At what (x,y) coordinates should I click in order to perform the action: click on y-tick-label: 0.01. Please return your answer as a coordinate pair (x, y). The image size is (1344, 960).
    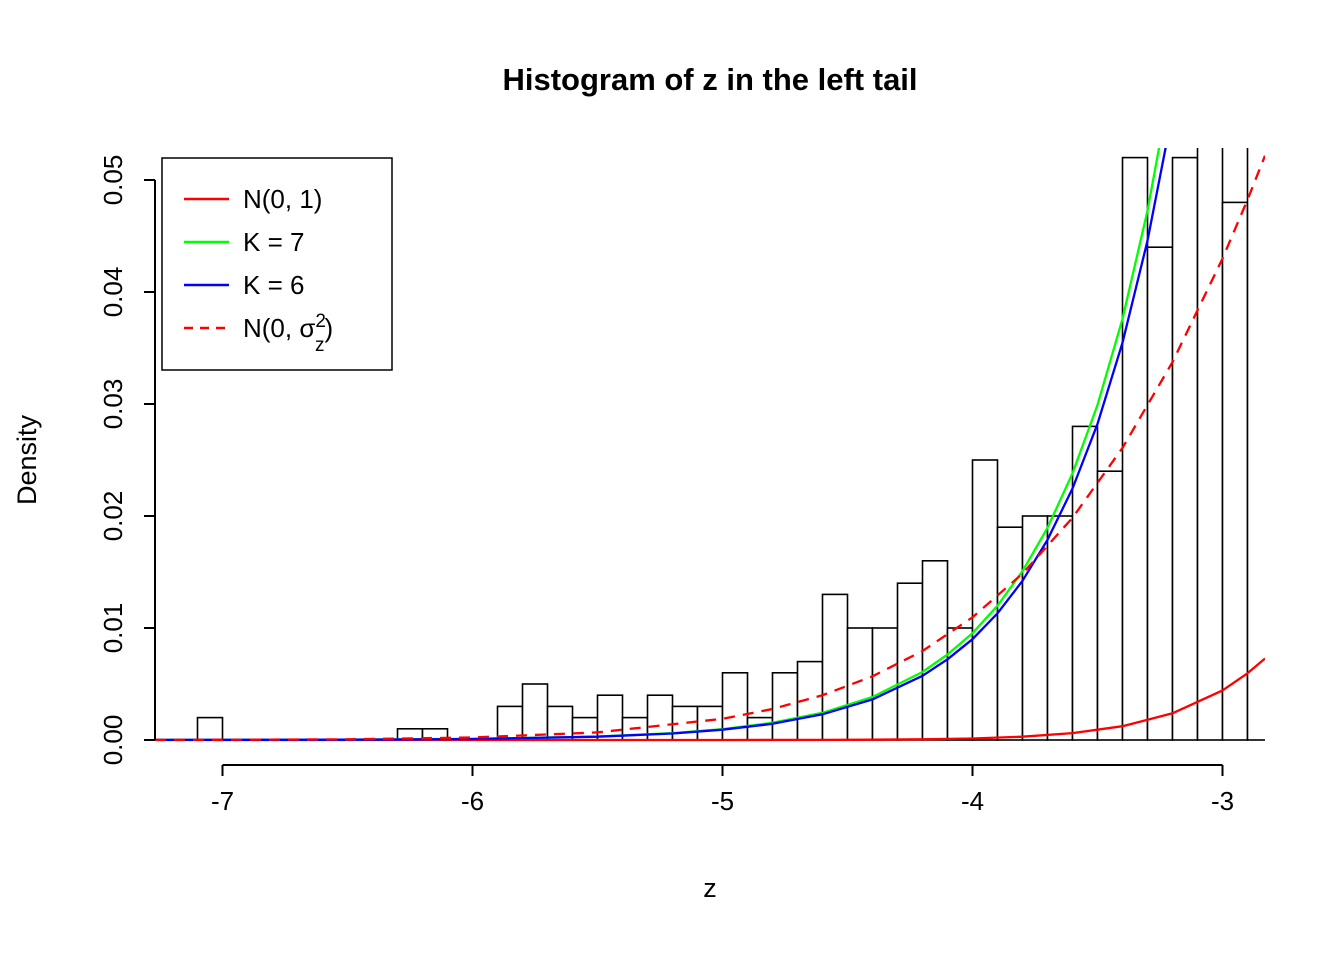
    Looking at the image, I should click on (113, 628).